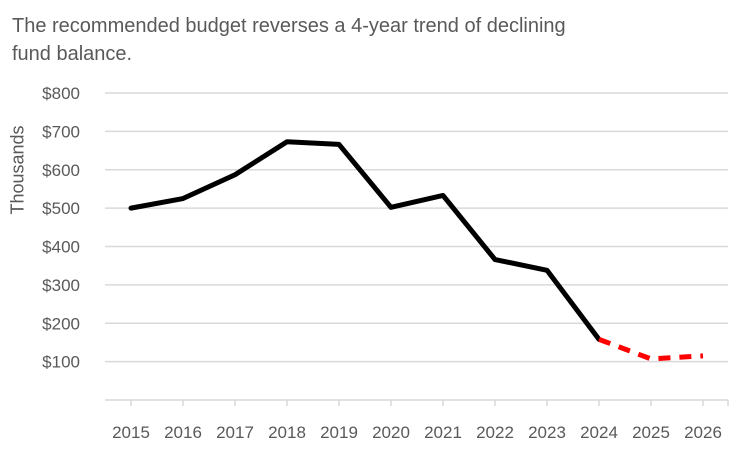 Image resolution: width=750 pixels, height=456 pixels. What do you see at coordinates (61, 323) in the screenshot?
I see `y-tick-label: $200` at bounding box center [61, 323].